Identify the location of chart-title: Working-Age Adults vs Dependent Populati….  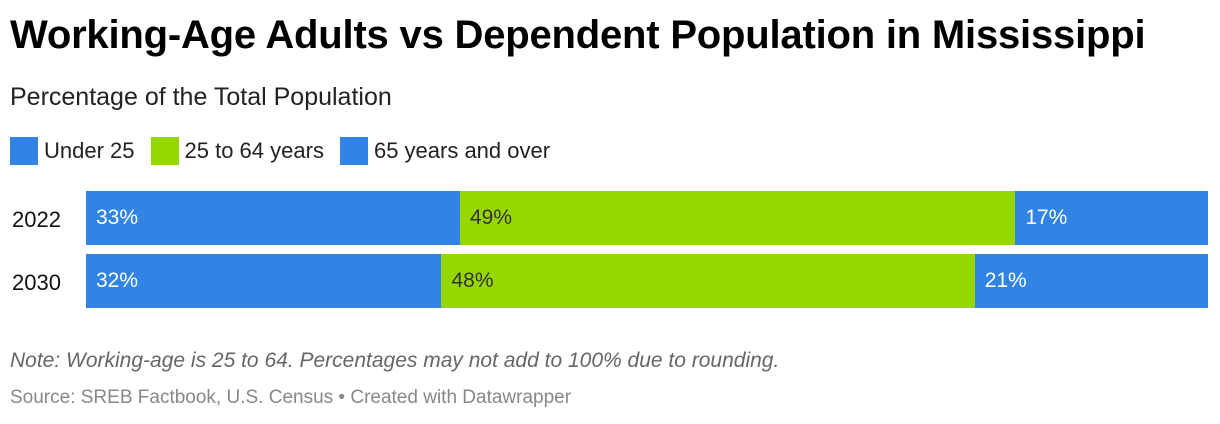
(578, 35).